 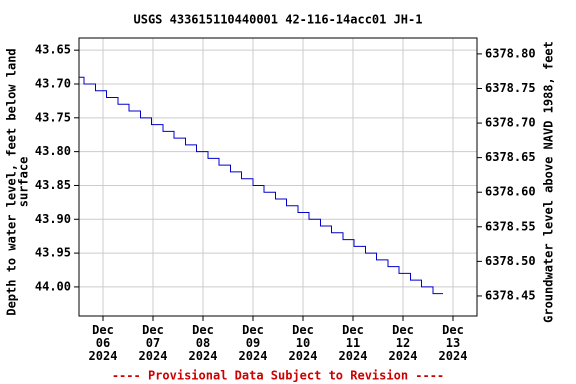 I want to click on y2-tick-label: 6378.45, so click(x=510, y=295).